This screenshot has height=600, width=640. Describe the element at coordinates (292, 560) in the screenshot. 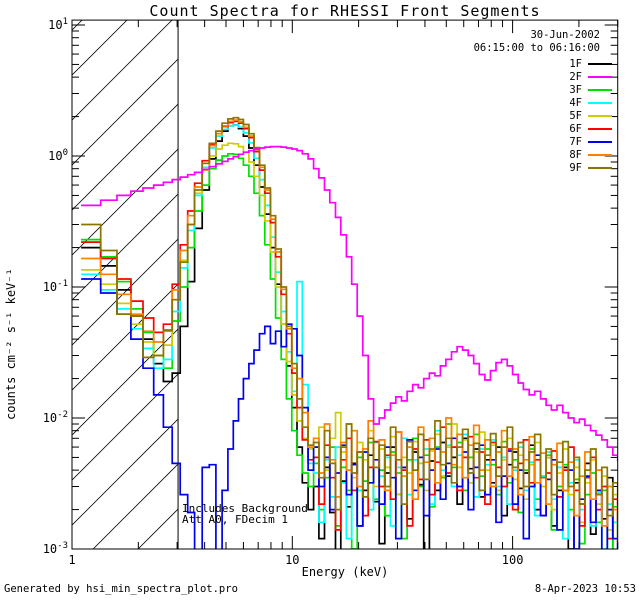

I see `x-tick-label-10: 10` at that location.